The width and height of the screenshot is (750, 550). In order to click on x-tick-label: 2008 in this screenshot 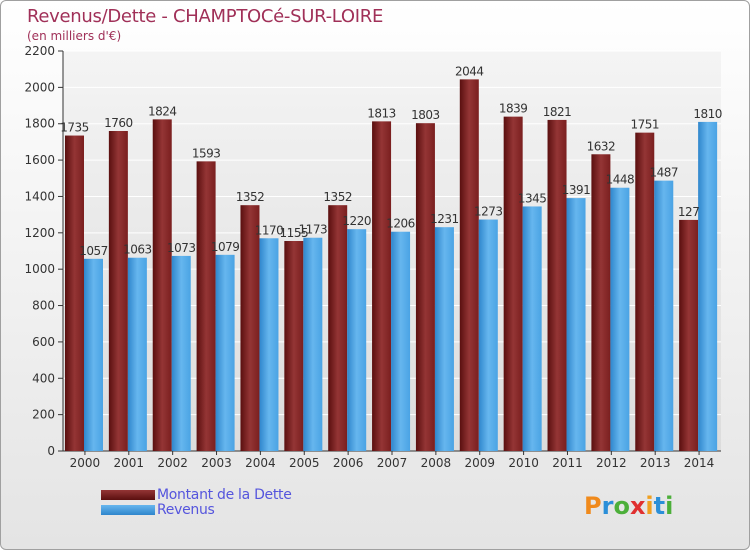, I will do `click(436, 463)`.